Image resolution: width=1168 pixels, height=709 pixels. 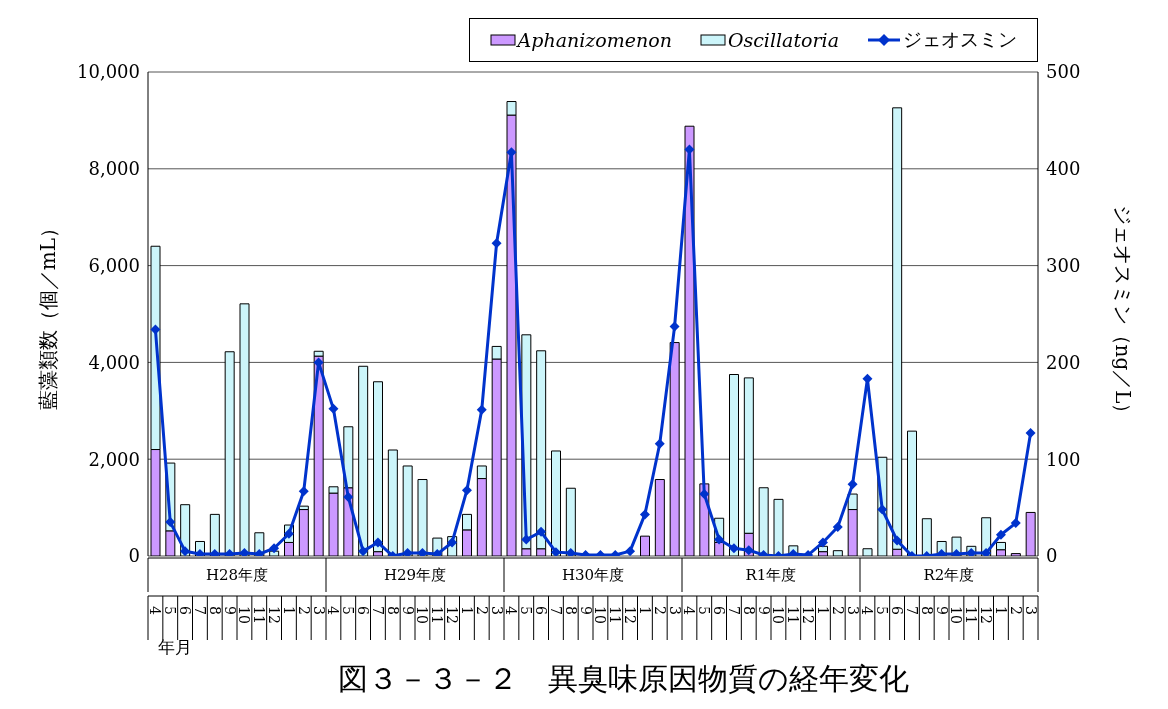 What do you see at coordinates (114, 265) in the screenshot?
I see `y-tick-label: 6,000` at bounding box center [114, 265].